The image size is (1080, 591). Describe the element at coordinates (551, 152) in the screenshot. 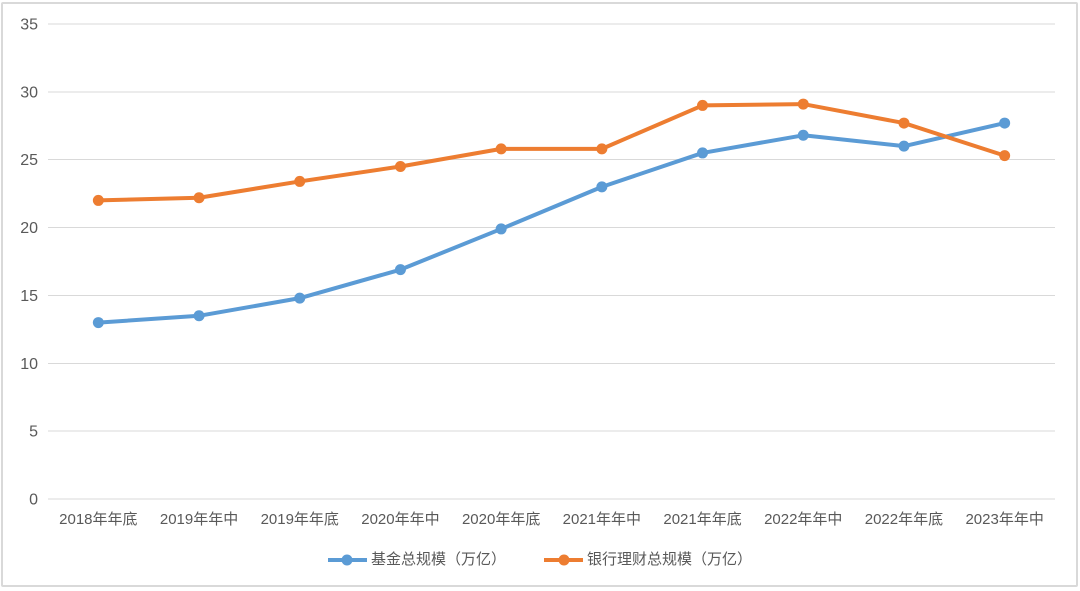

I see `series-line-bank-wealth-total` at that location.